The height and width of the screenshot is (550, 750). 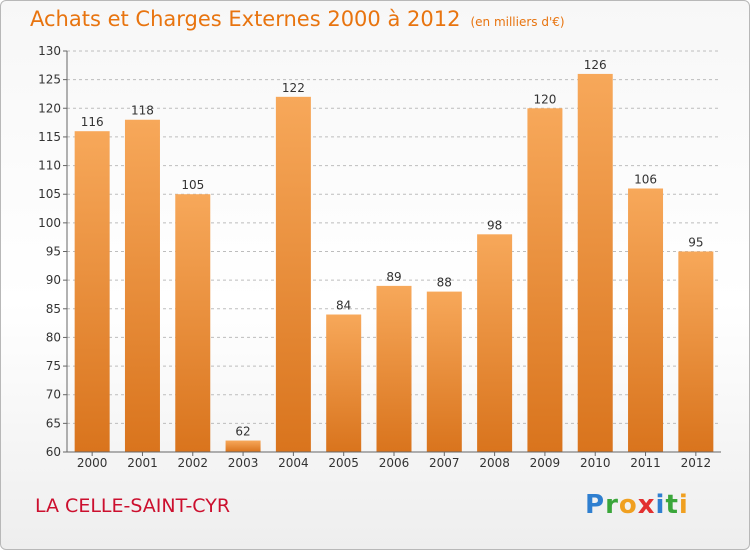 What do you see at coordinates (393, 277) in the screenshot?
I see `bar-value-label: 89` at bounding box center [393, 277].